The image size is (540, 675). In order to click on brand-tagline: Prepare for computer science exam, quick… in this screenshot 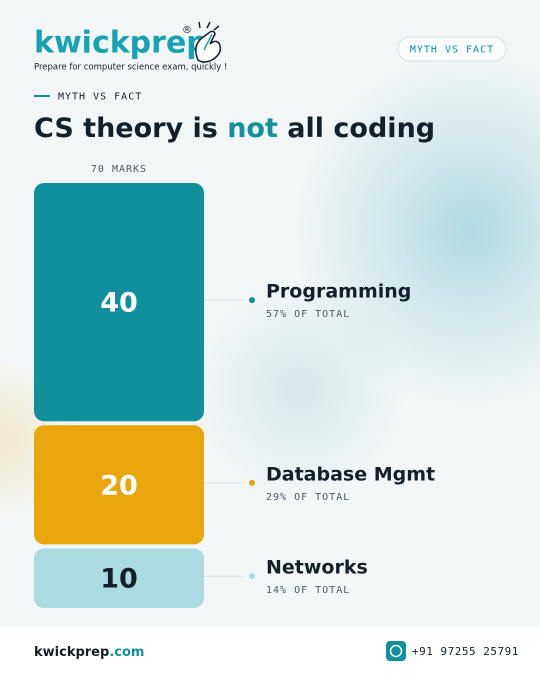, I will do `click(130, 68)`.